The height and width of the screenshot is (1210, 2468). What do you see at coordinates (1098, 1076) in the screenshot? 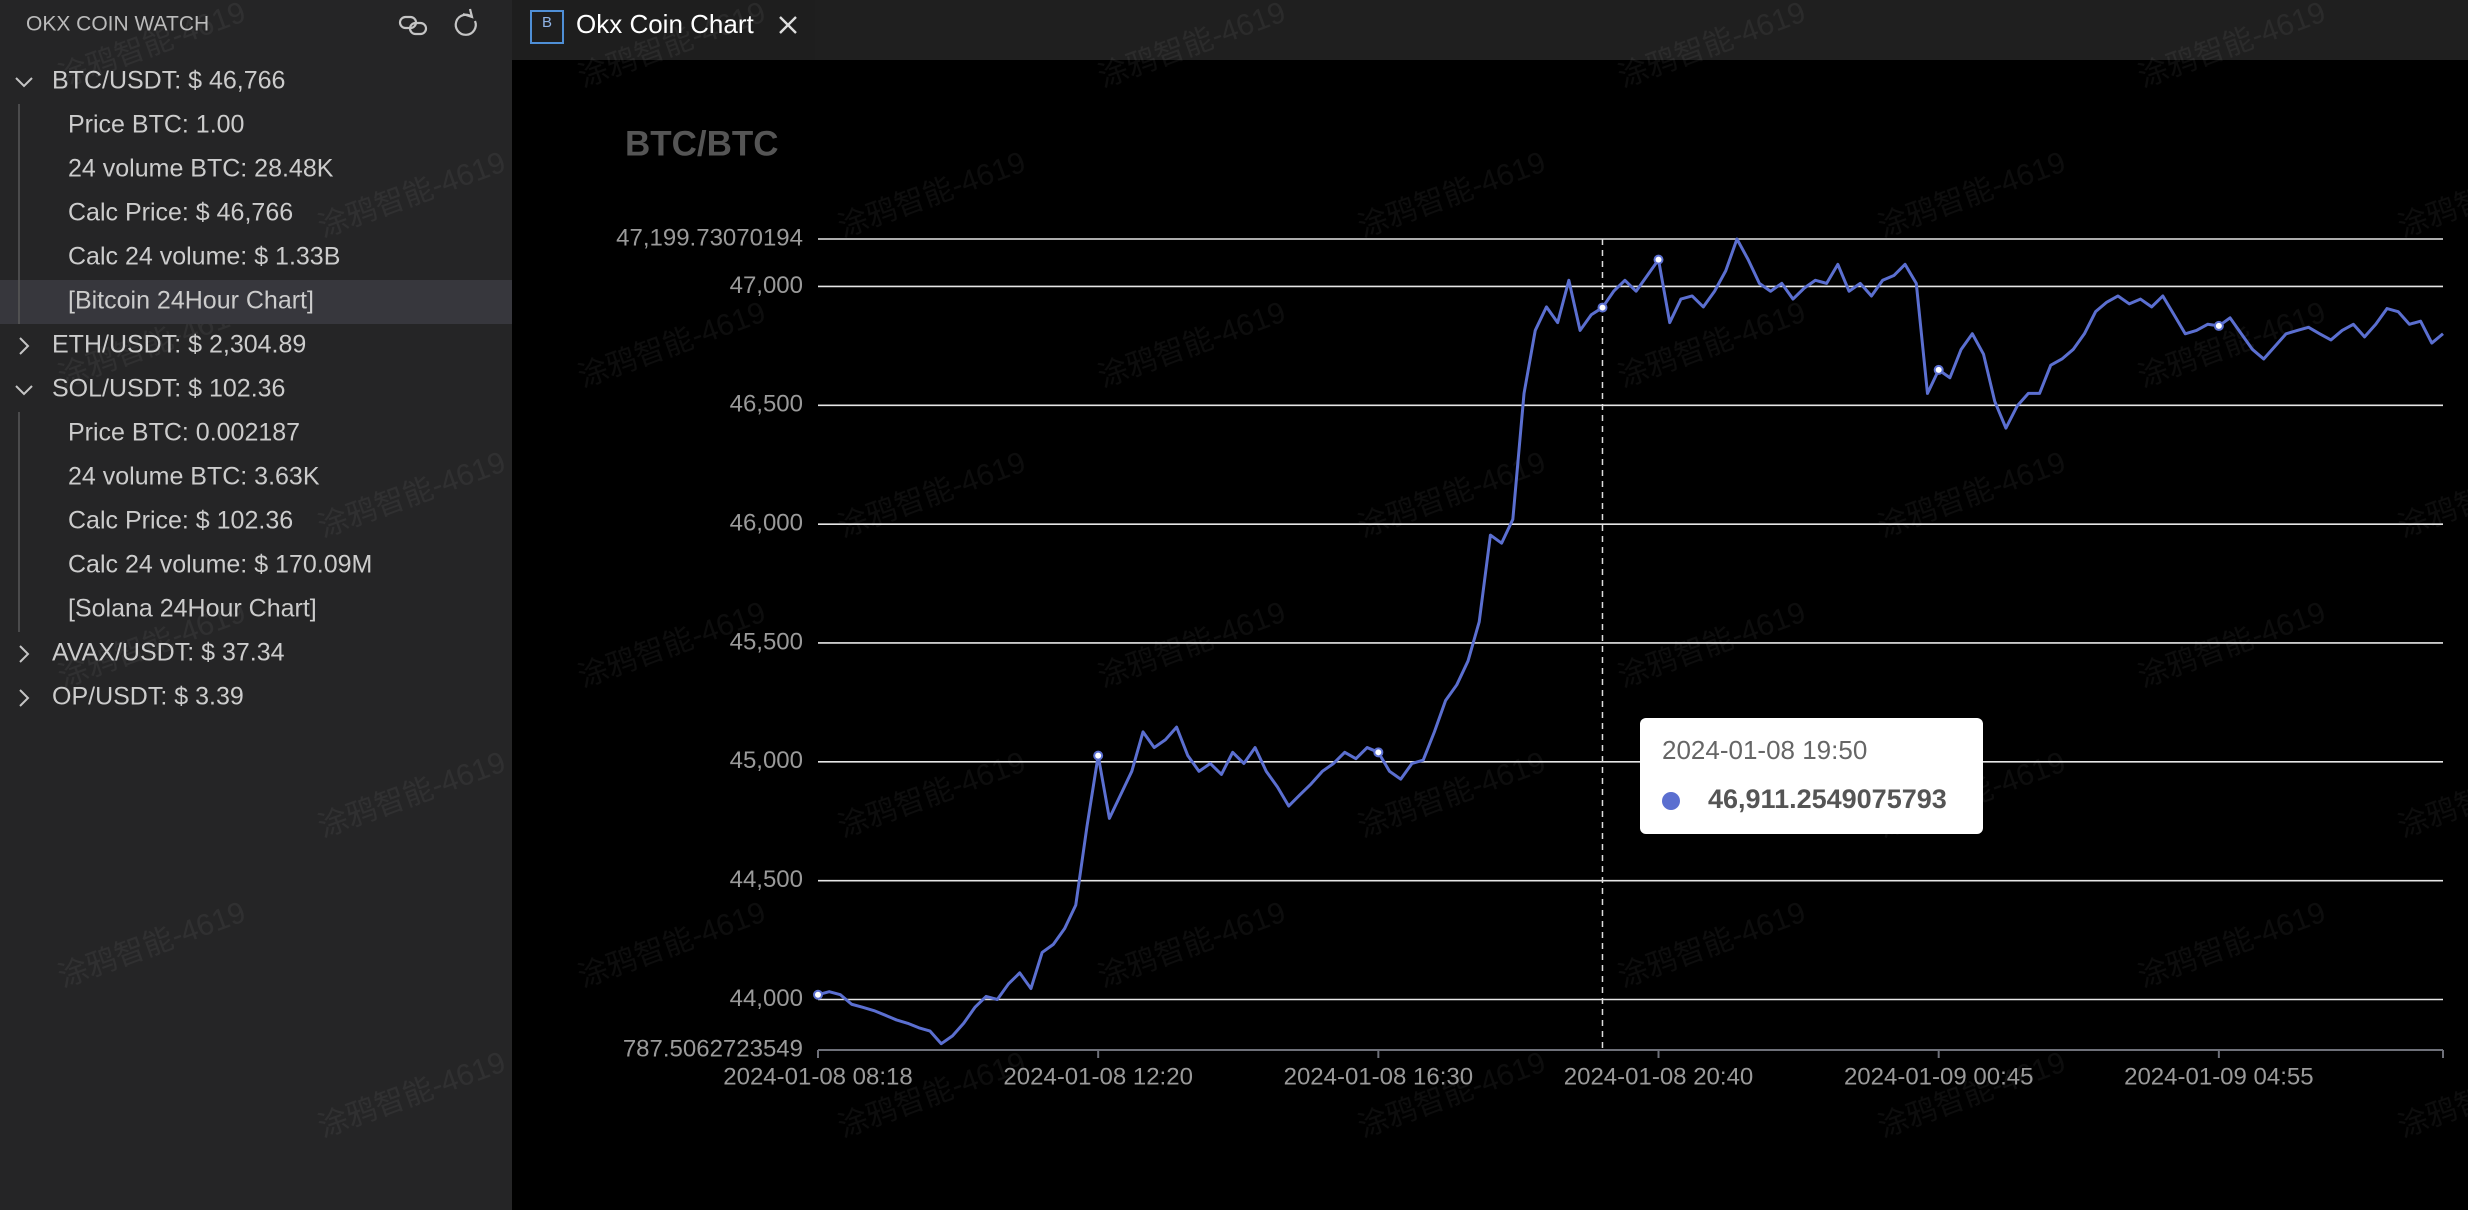
I see `x-tick-label: 2024-01-08 12:20` at bounding box center [1098, 1076].